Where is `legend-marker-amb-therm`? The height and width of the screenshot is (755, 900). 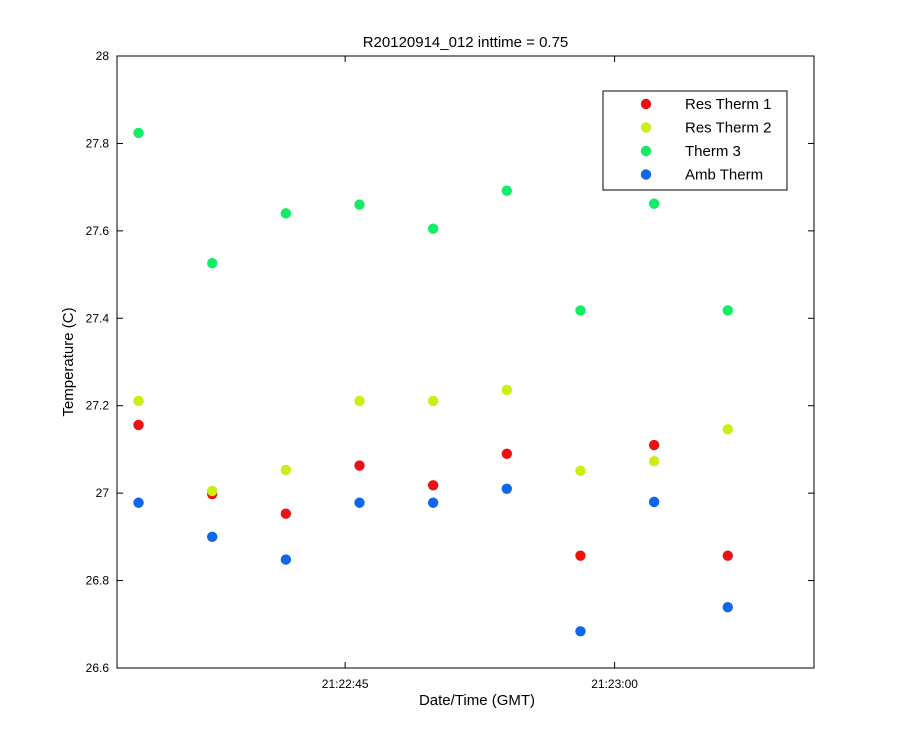 legend-marker-amb-therm is located at coordinates (646, 174).